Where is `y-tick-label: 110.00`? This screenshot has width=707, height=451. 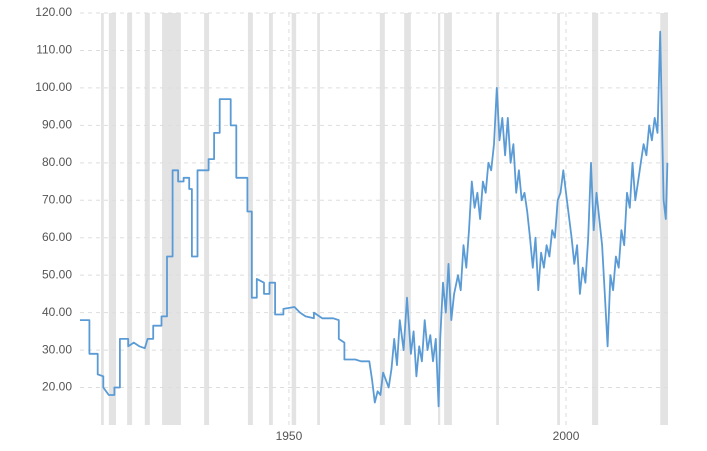
y-tick-label: 110.00 is located at coordinates (54, 50).